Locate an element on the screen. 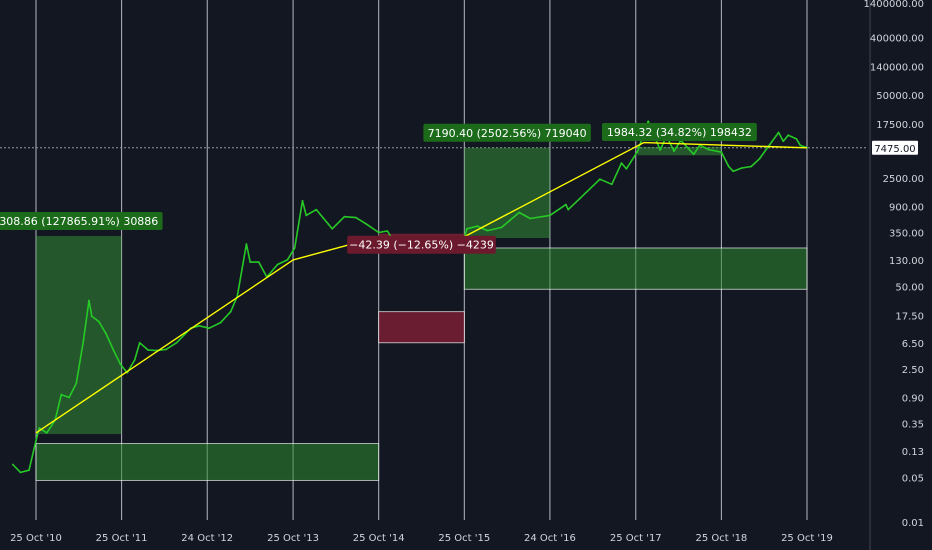 Image resolution: width=932 pixels, height=550 pixels. y-tick-label: 17500.00 is located at coordinates (900, 125).